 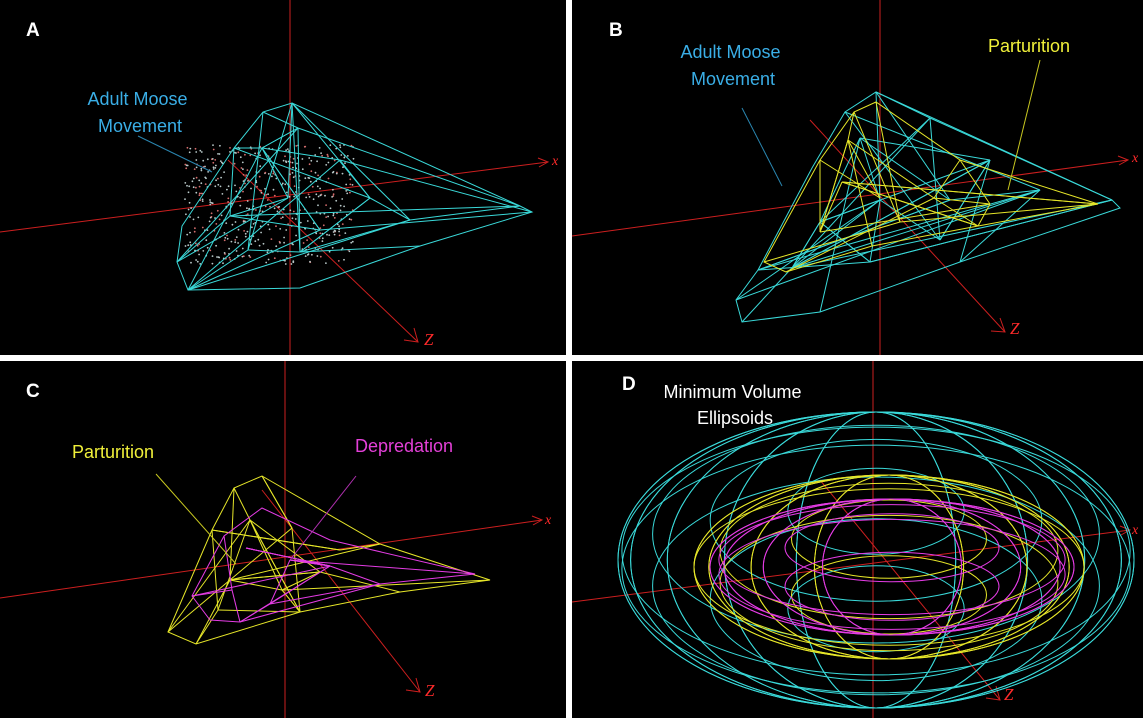 I want to click on panel-b-x-arrow, so click(x=1123, y=160).